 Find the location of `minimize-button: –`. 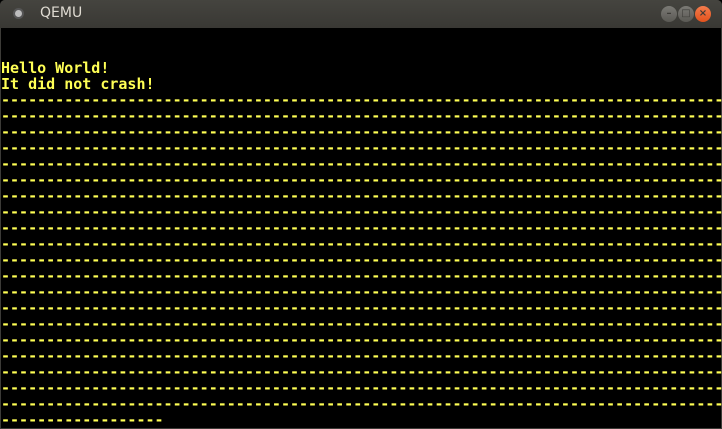

minimize-button: – is located at coordinates (669, 14).